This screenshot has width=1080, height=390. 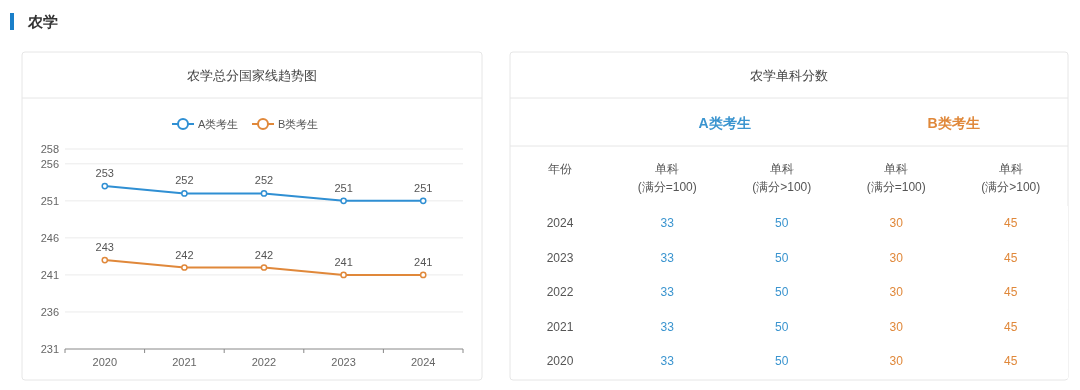 I want to click on y-tick-label: 2022, so click(x=560, y=292).